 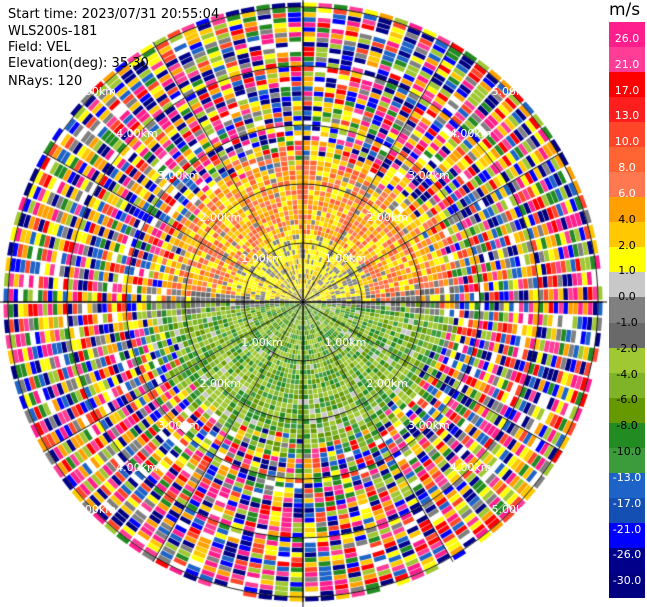 What do you see at coordinates (627, 322) in the screenshot?
I see `colorbar-tick-label: -1.0` at bounding box center [627, 322].